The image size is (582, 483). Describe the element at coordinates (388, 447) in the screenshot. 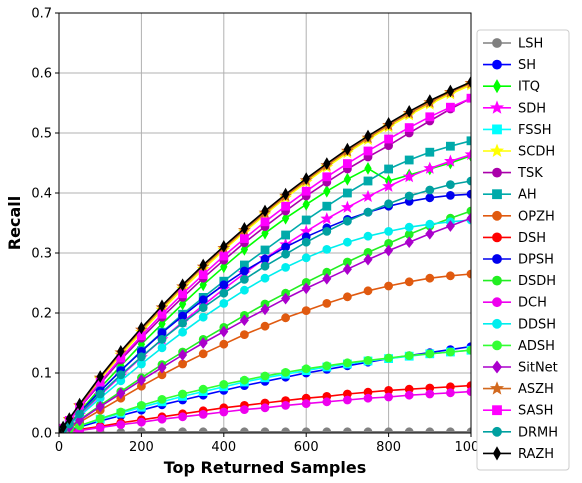

I see `x-tick-label: 800` at that location.